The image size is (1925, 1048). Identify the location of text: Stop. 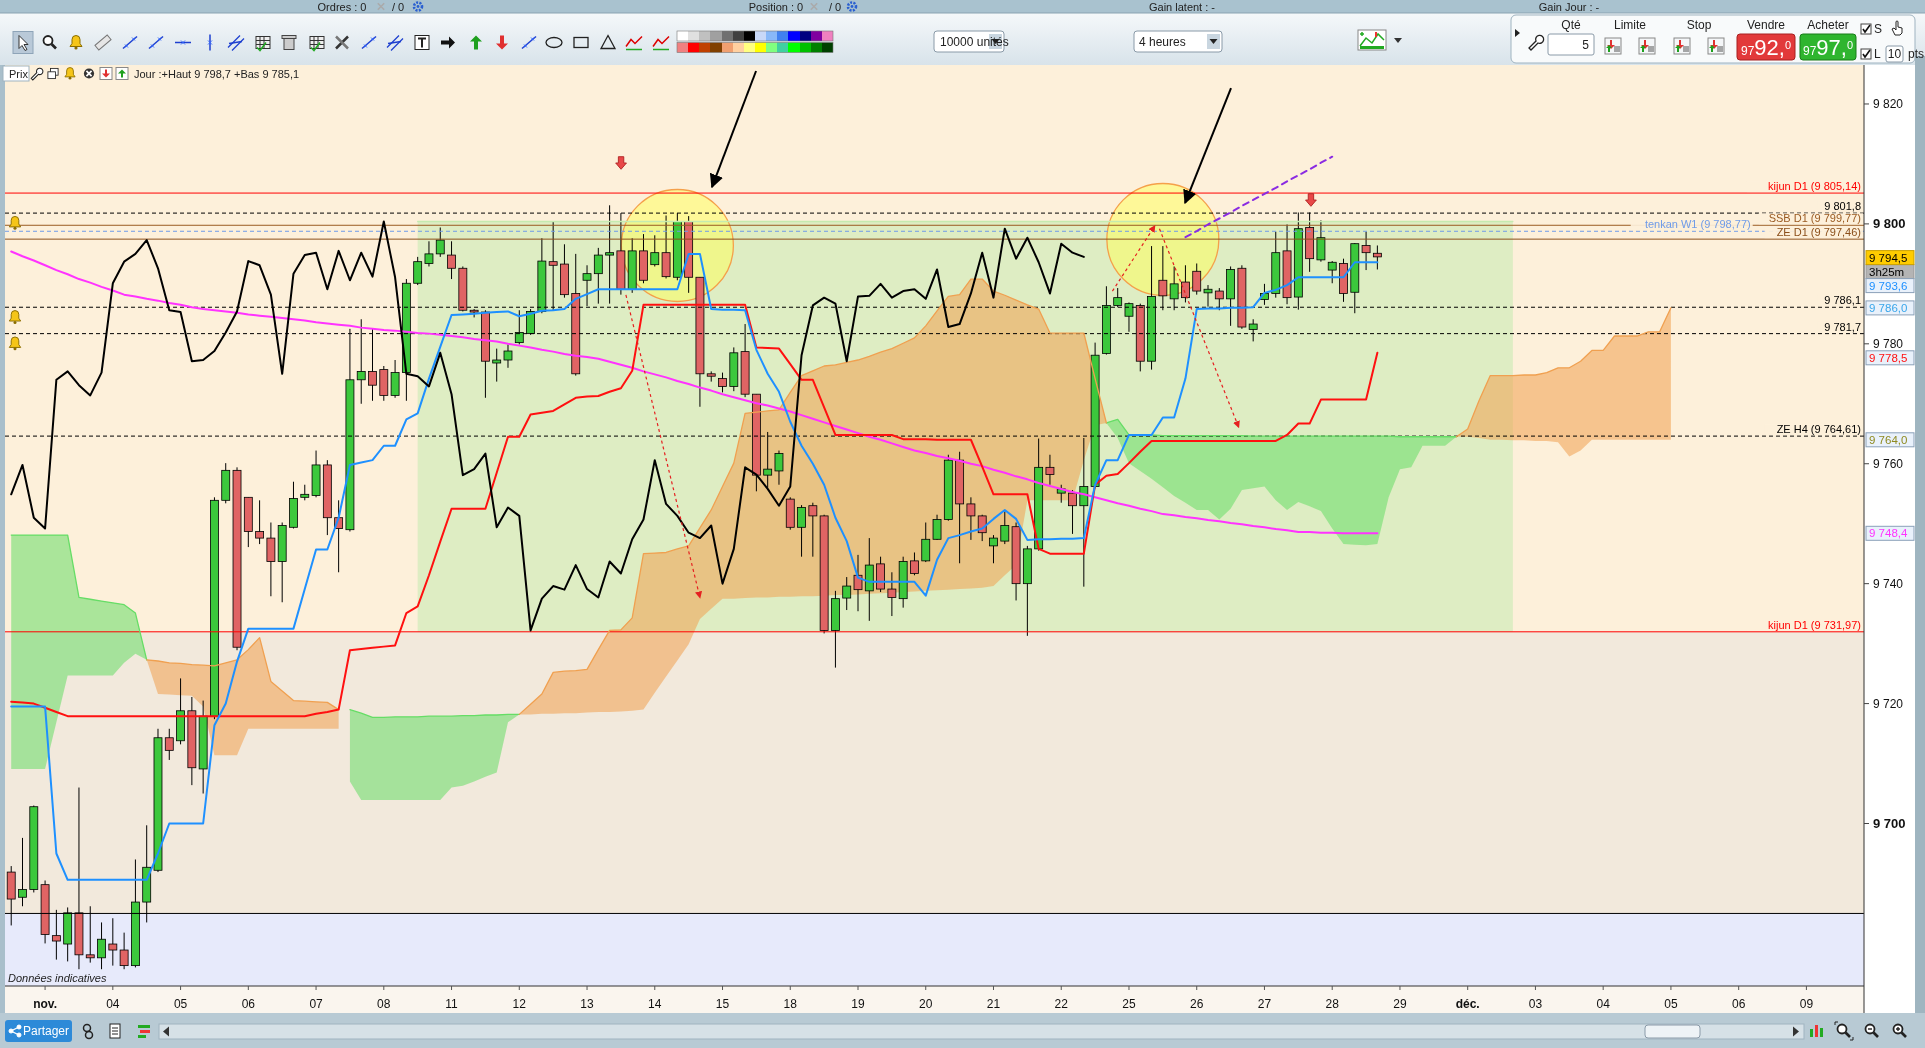
(1699, 25).